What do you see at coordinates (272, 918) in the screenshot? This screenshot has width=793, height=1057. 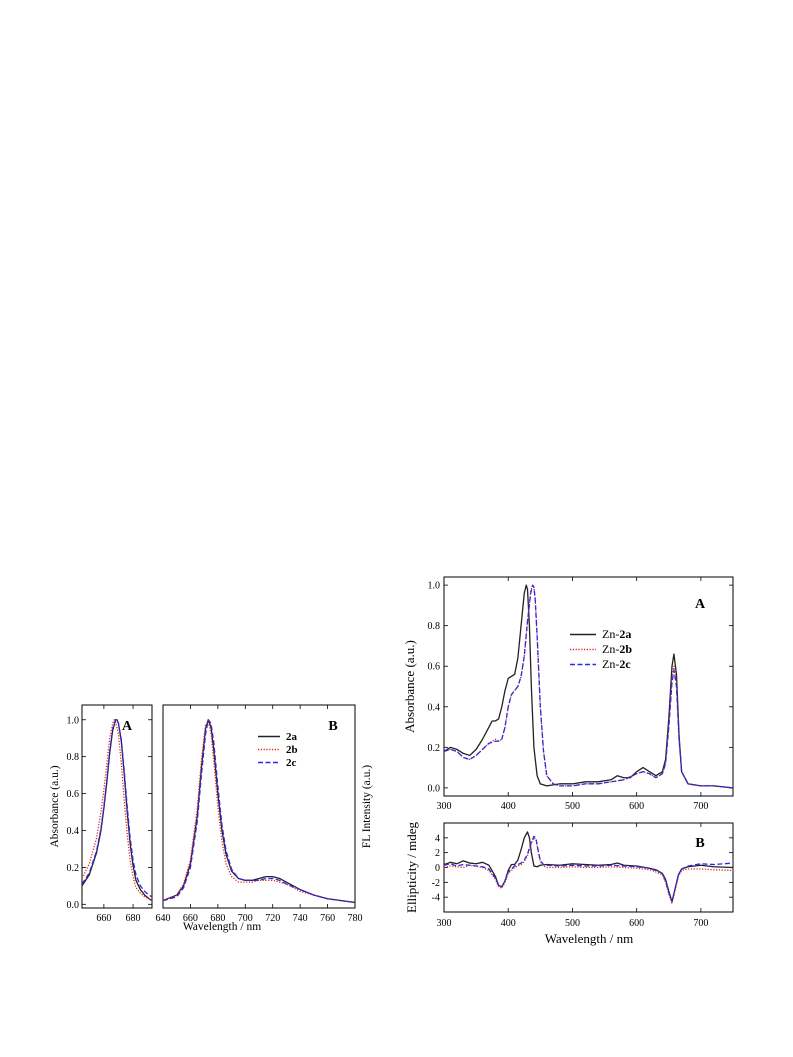 I see `x-tick-label: 720` at bounding box center [272, 918].